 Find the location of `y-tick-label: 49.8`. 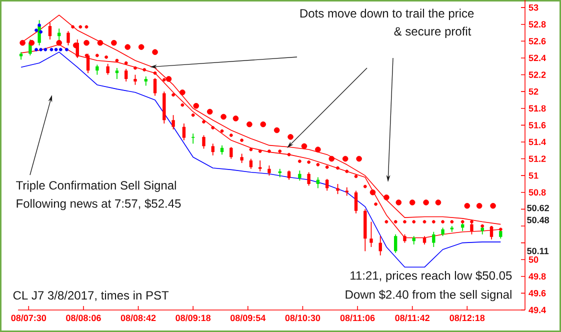

y-tick-label: 49.8 is located at coordinates (537, 276).